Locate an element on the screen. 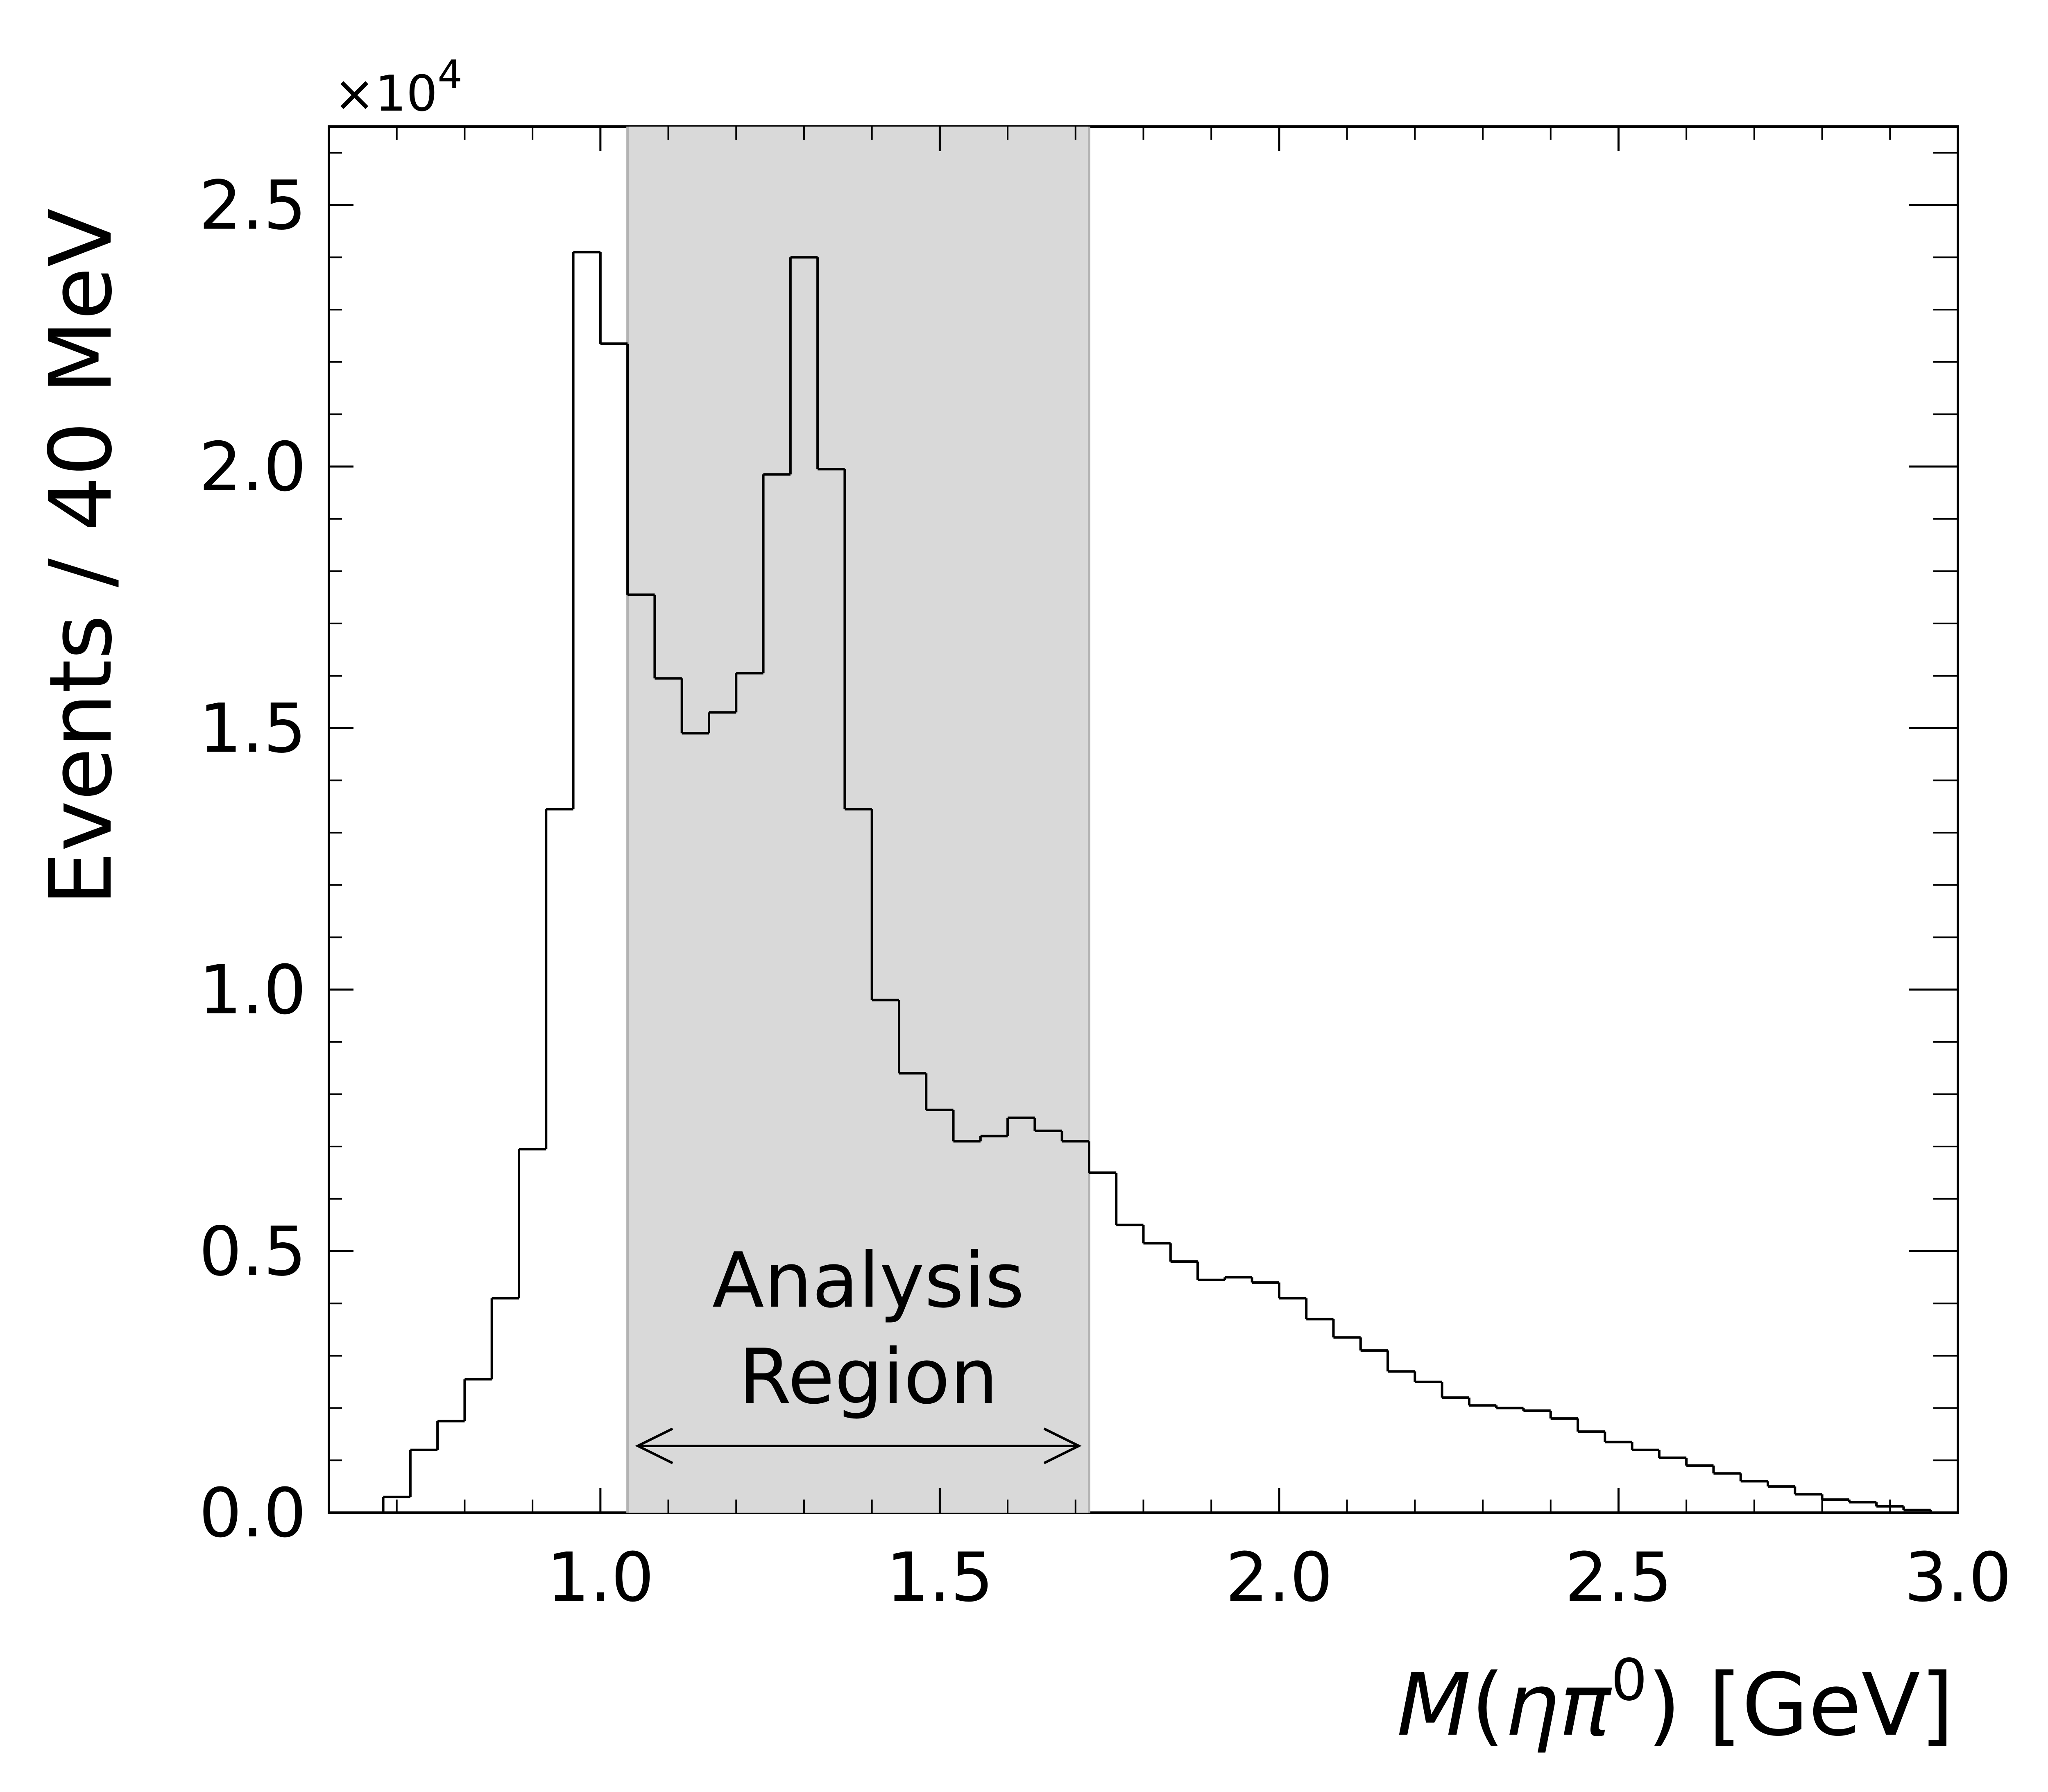 The height and width of the screenshot is (1792, 2048). x-axis-label-eta: η is located at coordinates (1531, 1705).